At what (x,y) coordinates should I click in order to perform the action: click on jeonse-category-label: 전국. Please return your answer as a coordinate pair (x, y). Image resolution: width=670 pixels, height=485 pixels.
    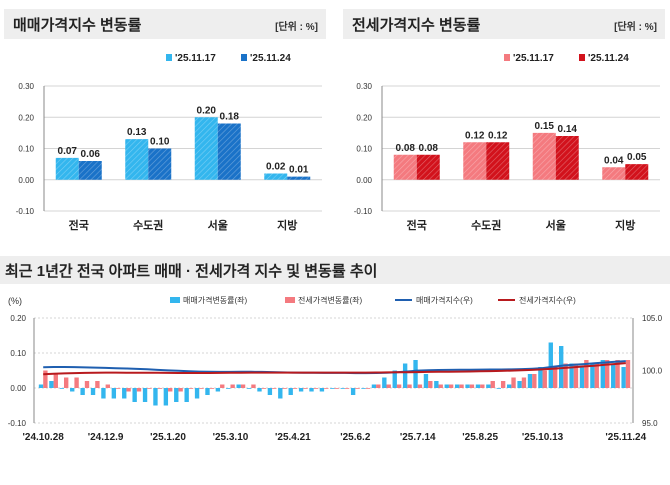
    Looking at the image, I should click on (417, 225).